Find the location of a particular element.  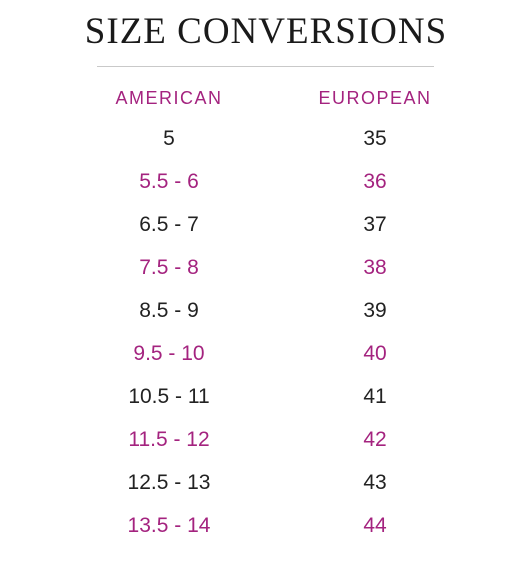

table-row: 7.5 - 8 38 is located at coordinates (266, 267).